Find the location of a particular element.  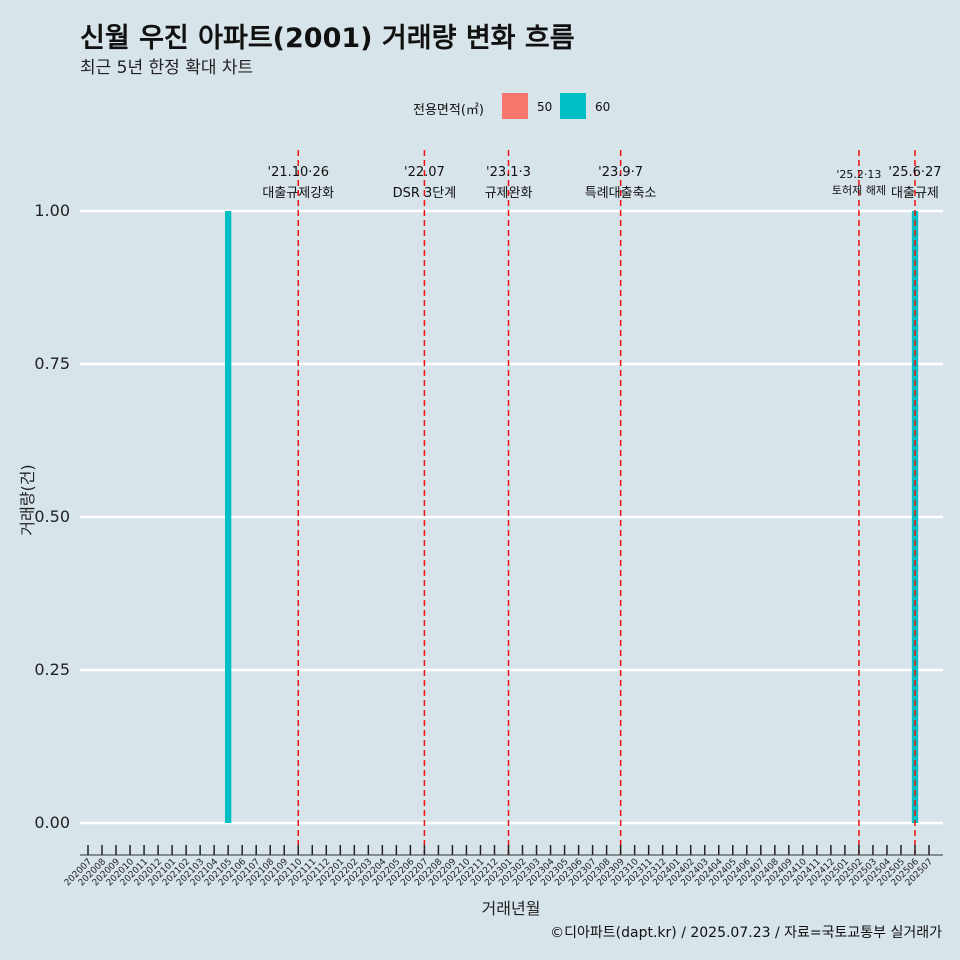

x-axis-title: 거래년월 is located at coordinates (511, 908).